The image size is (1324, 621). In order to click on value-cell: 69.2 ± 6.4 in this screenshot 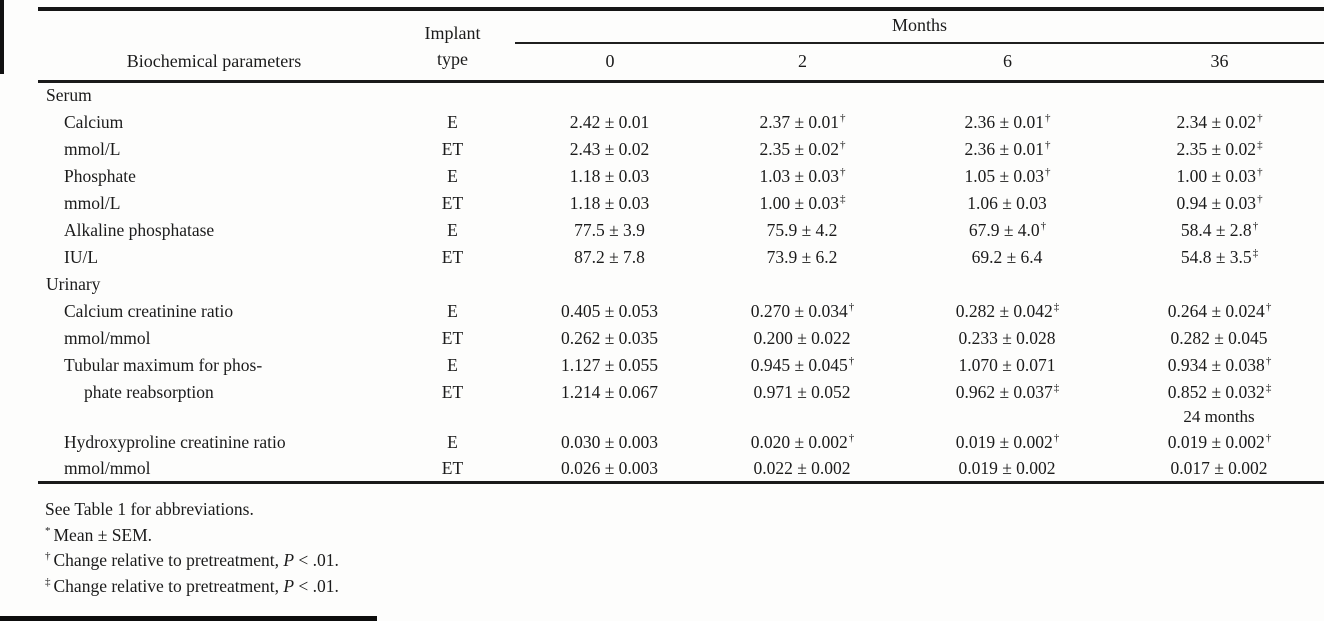, I will do `click(1007, 257)`.